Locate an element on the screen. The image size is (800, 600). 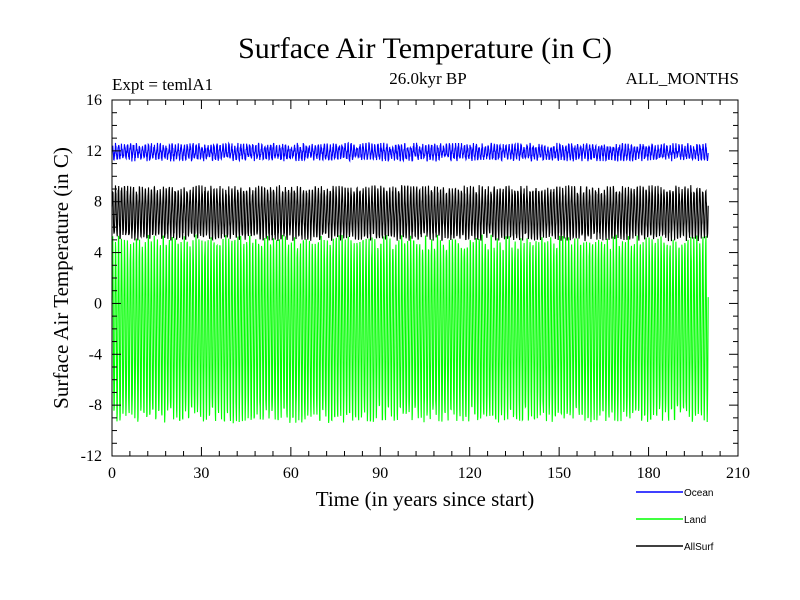
y-tick-label: -12 is located at coordinates (91, 456).